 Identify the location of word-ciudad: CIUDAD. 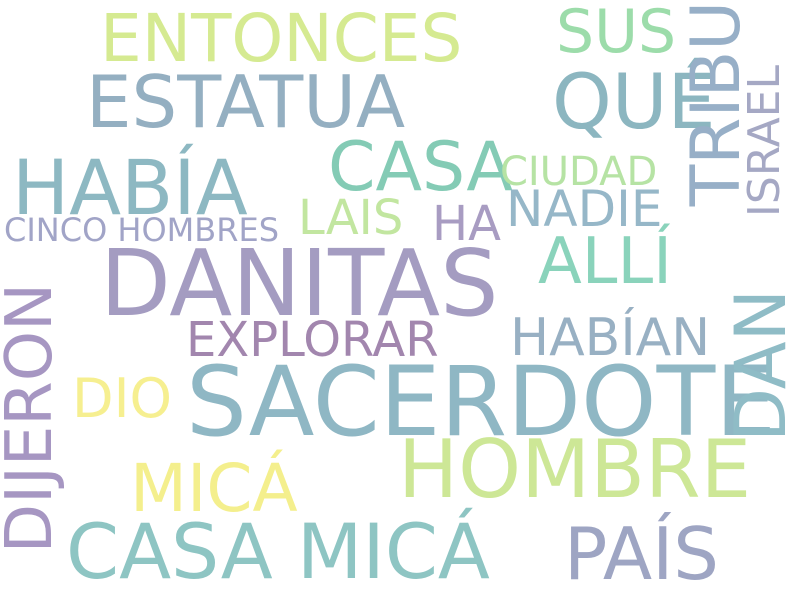
(579, 172).